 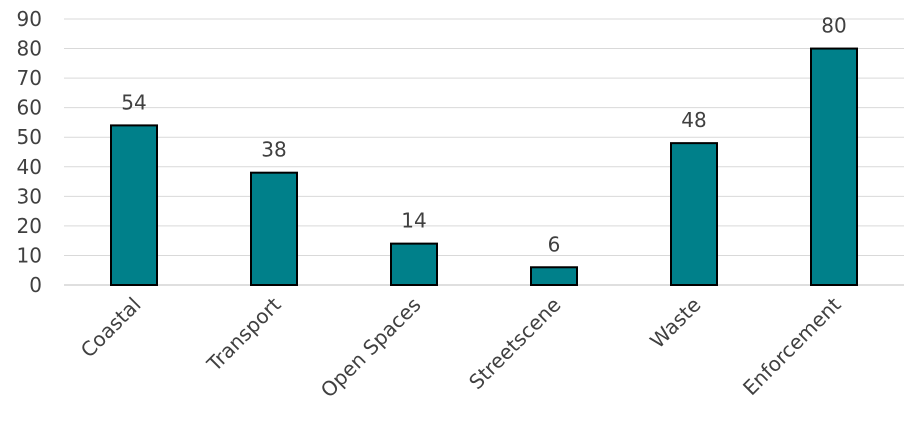 I want to click on x-tick-label: Coastal, so click(x=111, y=328).